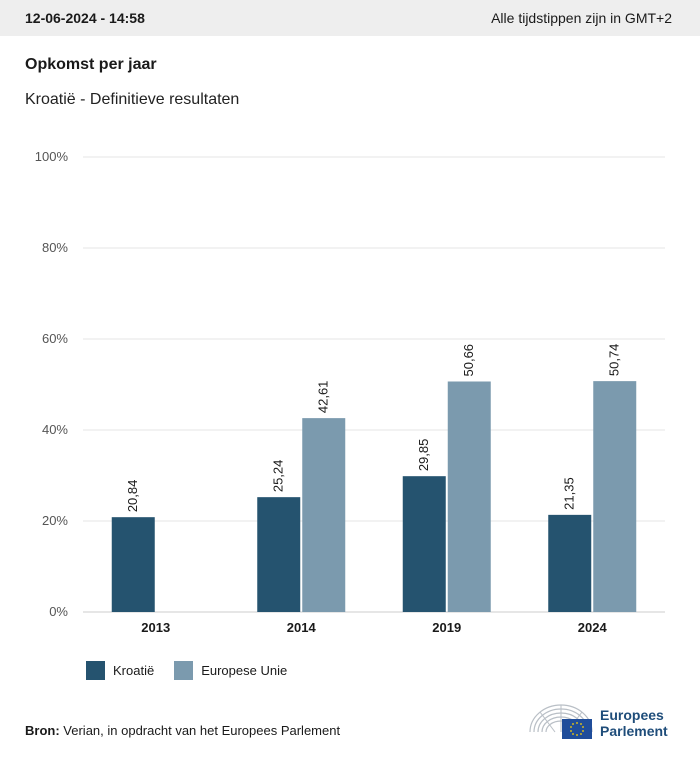 The image size is (700, 757). Describe the element at coordinates (634, 731) in the screenshot. I see `ep-logo-line2: Parlement` at that location.